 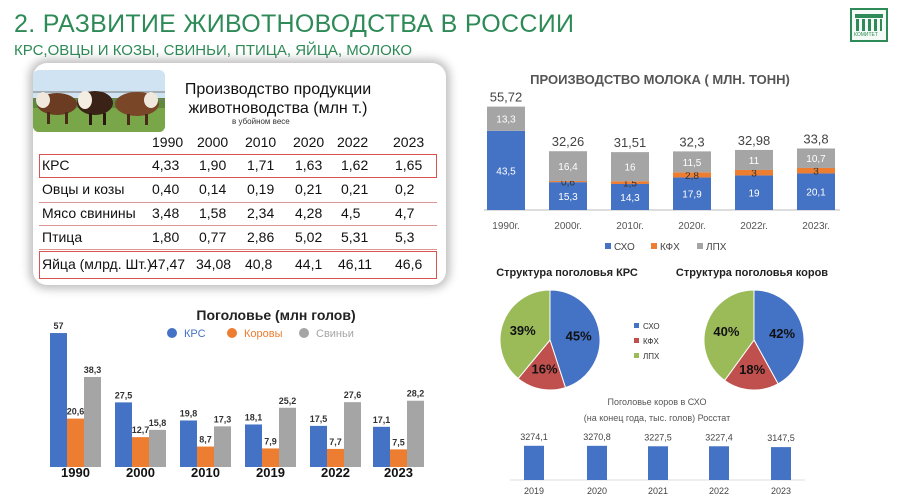 What do you see at coordinates (754, 161) in the screenshot?
I see `milk-segment-label: 11` at bounding box center [754, 161].